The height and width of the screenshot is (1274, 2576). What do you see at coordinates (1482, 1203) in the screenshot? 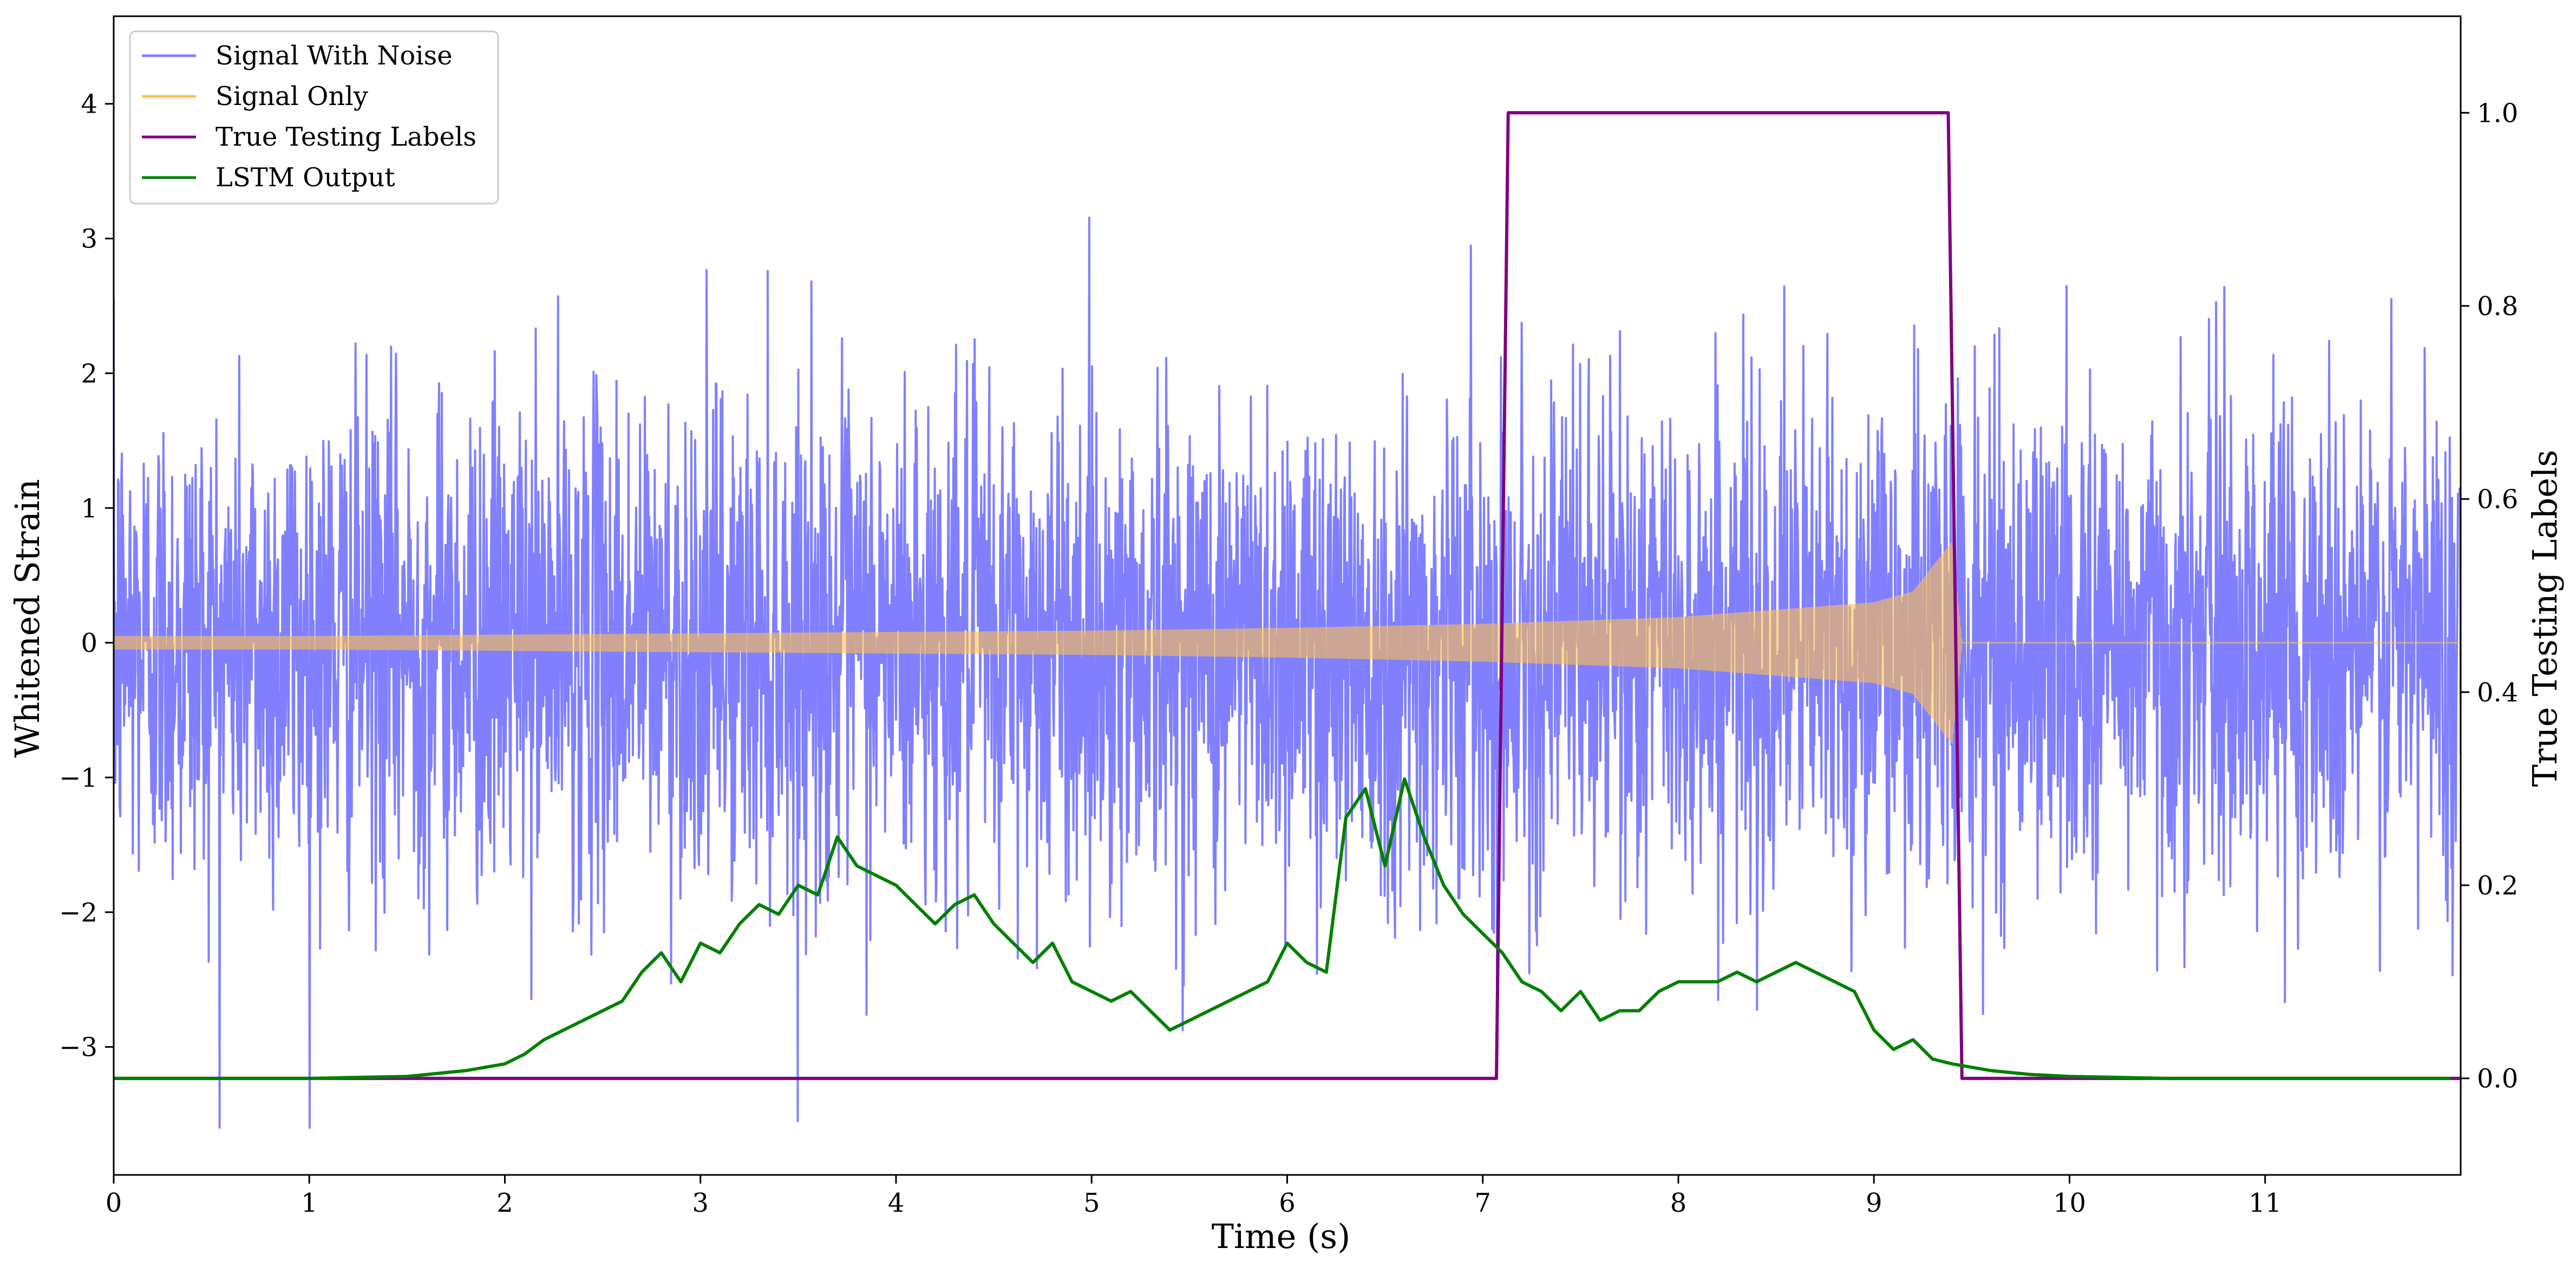
I see `x-tick-label: 7` at bounding box center [1482, 1203].